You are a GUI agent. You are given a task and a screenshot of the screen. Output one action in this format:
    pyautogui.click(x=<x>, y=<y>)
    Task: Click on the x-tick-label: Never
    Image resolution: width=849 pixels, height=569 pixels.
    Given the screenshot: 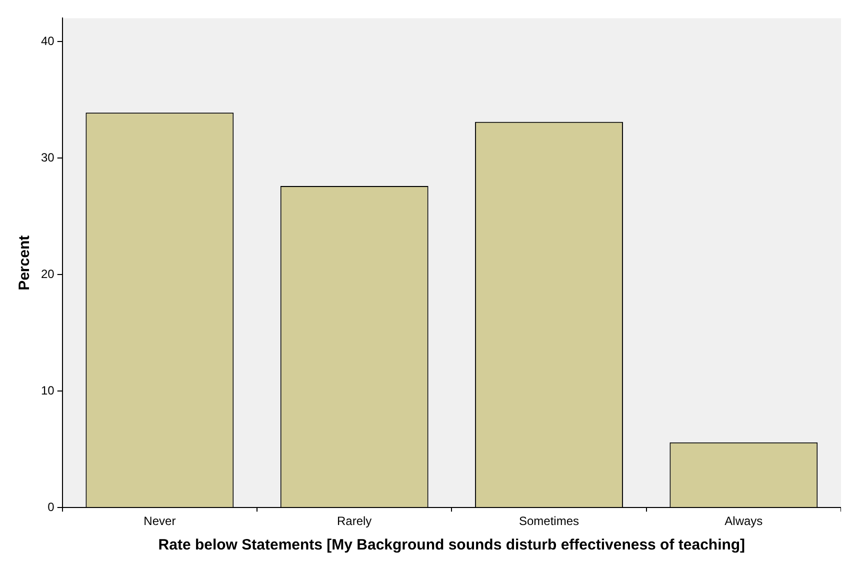 What is the action you would take?
    pyautogui.click(x=160, y=521)
    